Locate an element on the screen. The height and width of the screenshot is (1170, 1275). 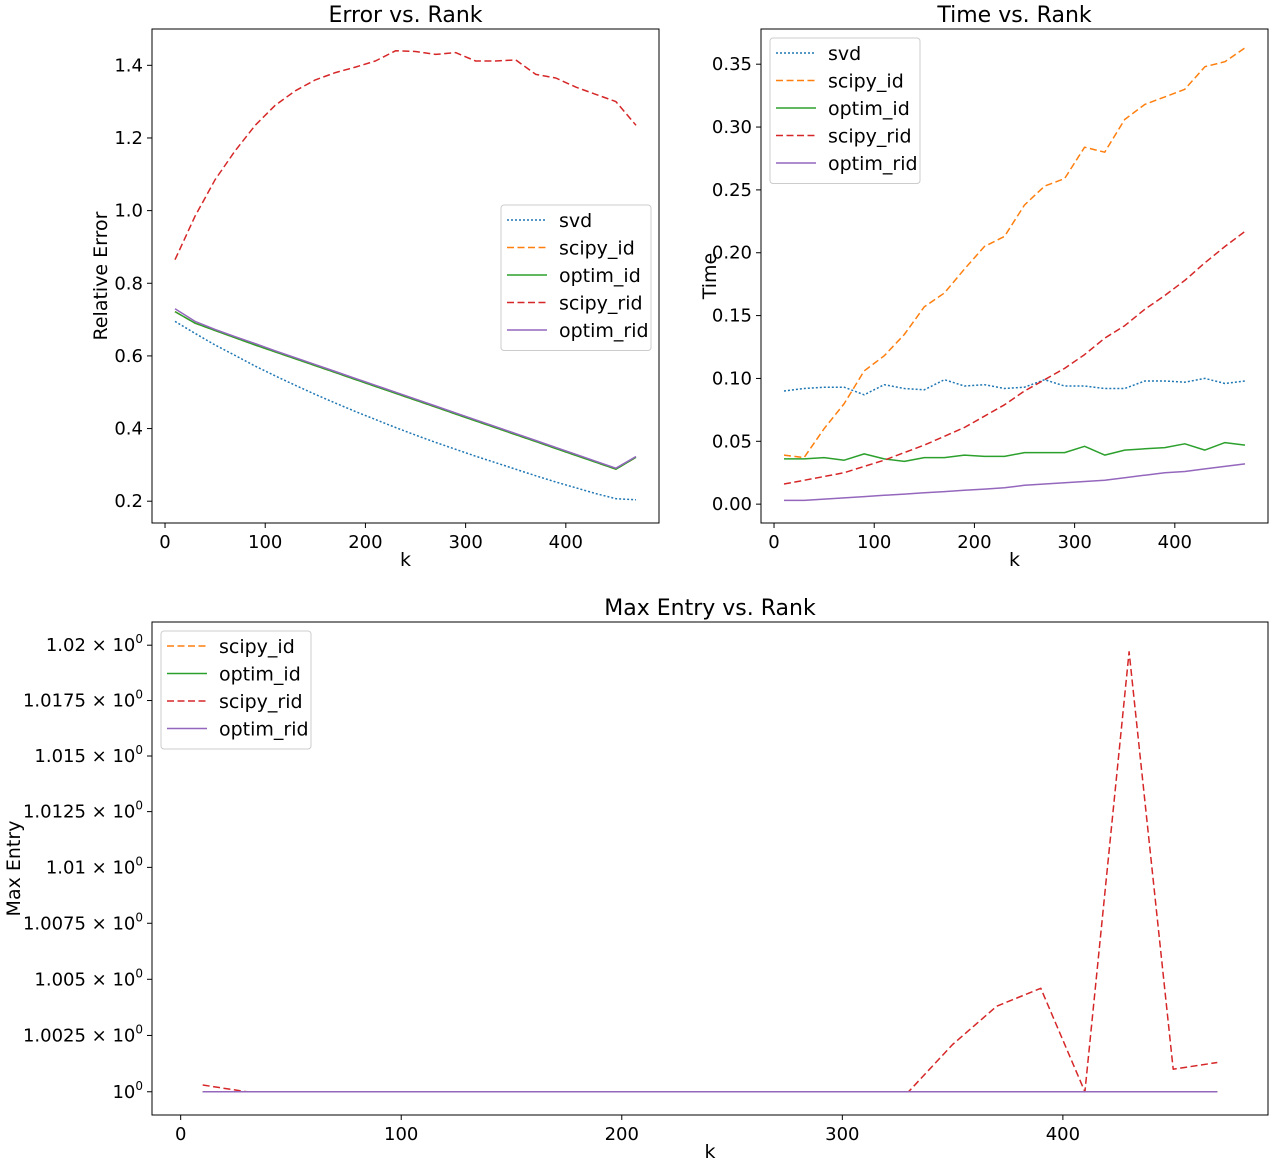
y-tick-label: 0.35 is located at coordinates (732, 64).